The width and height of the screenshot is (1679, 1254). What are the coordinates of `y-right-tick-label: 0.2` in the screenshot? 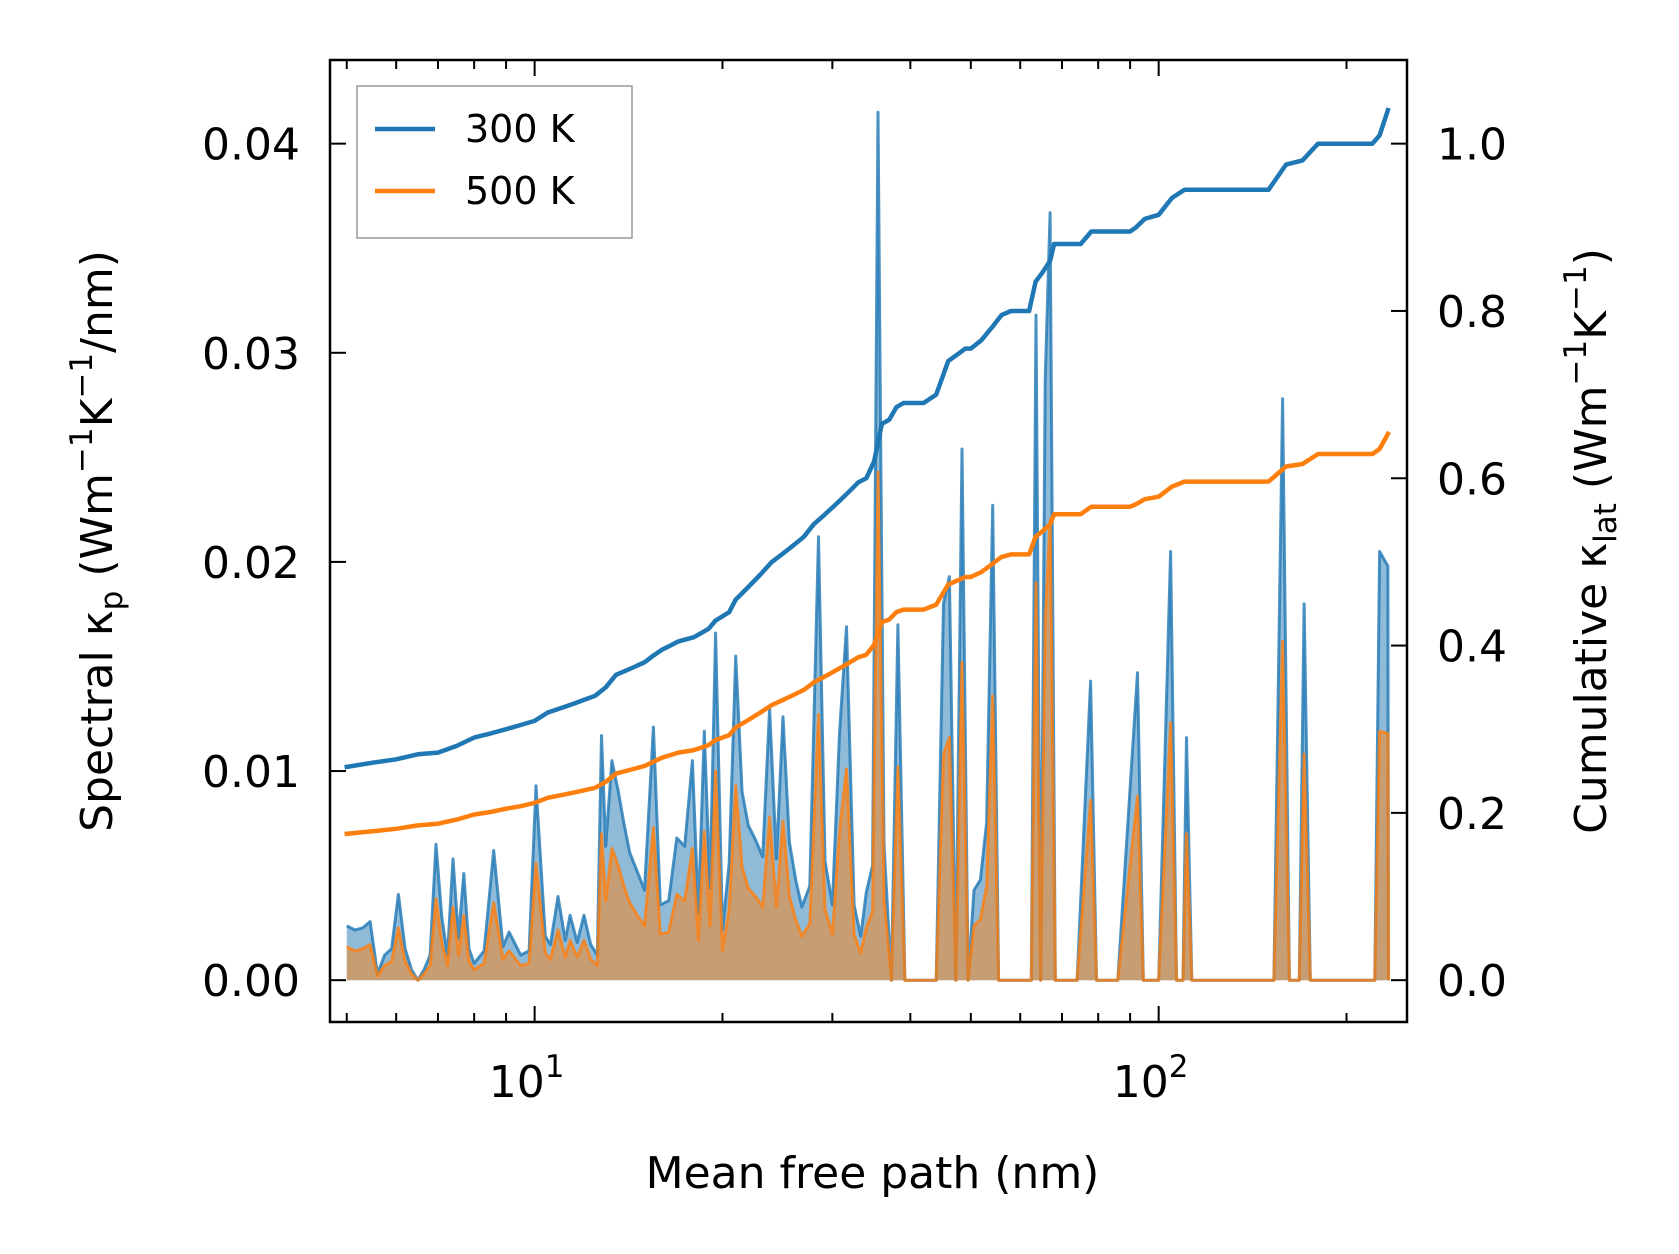 It's located at (1472, 814).